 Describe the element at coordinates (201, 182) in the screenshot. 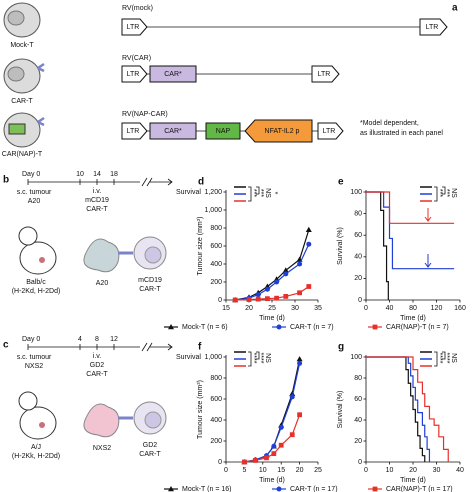

I see `panel-label: d` at that location.